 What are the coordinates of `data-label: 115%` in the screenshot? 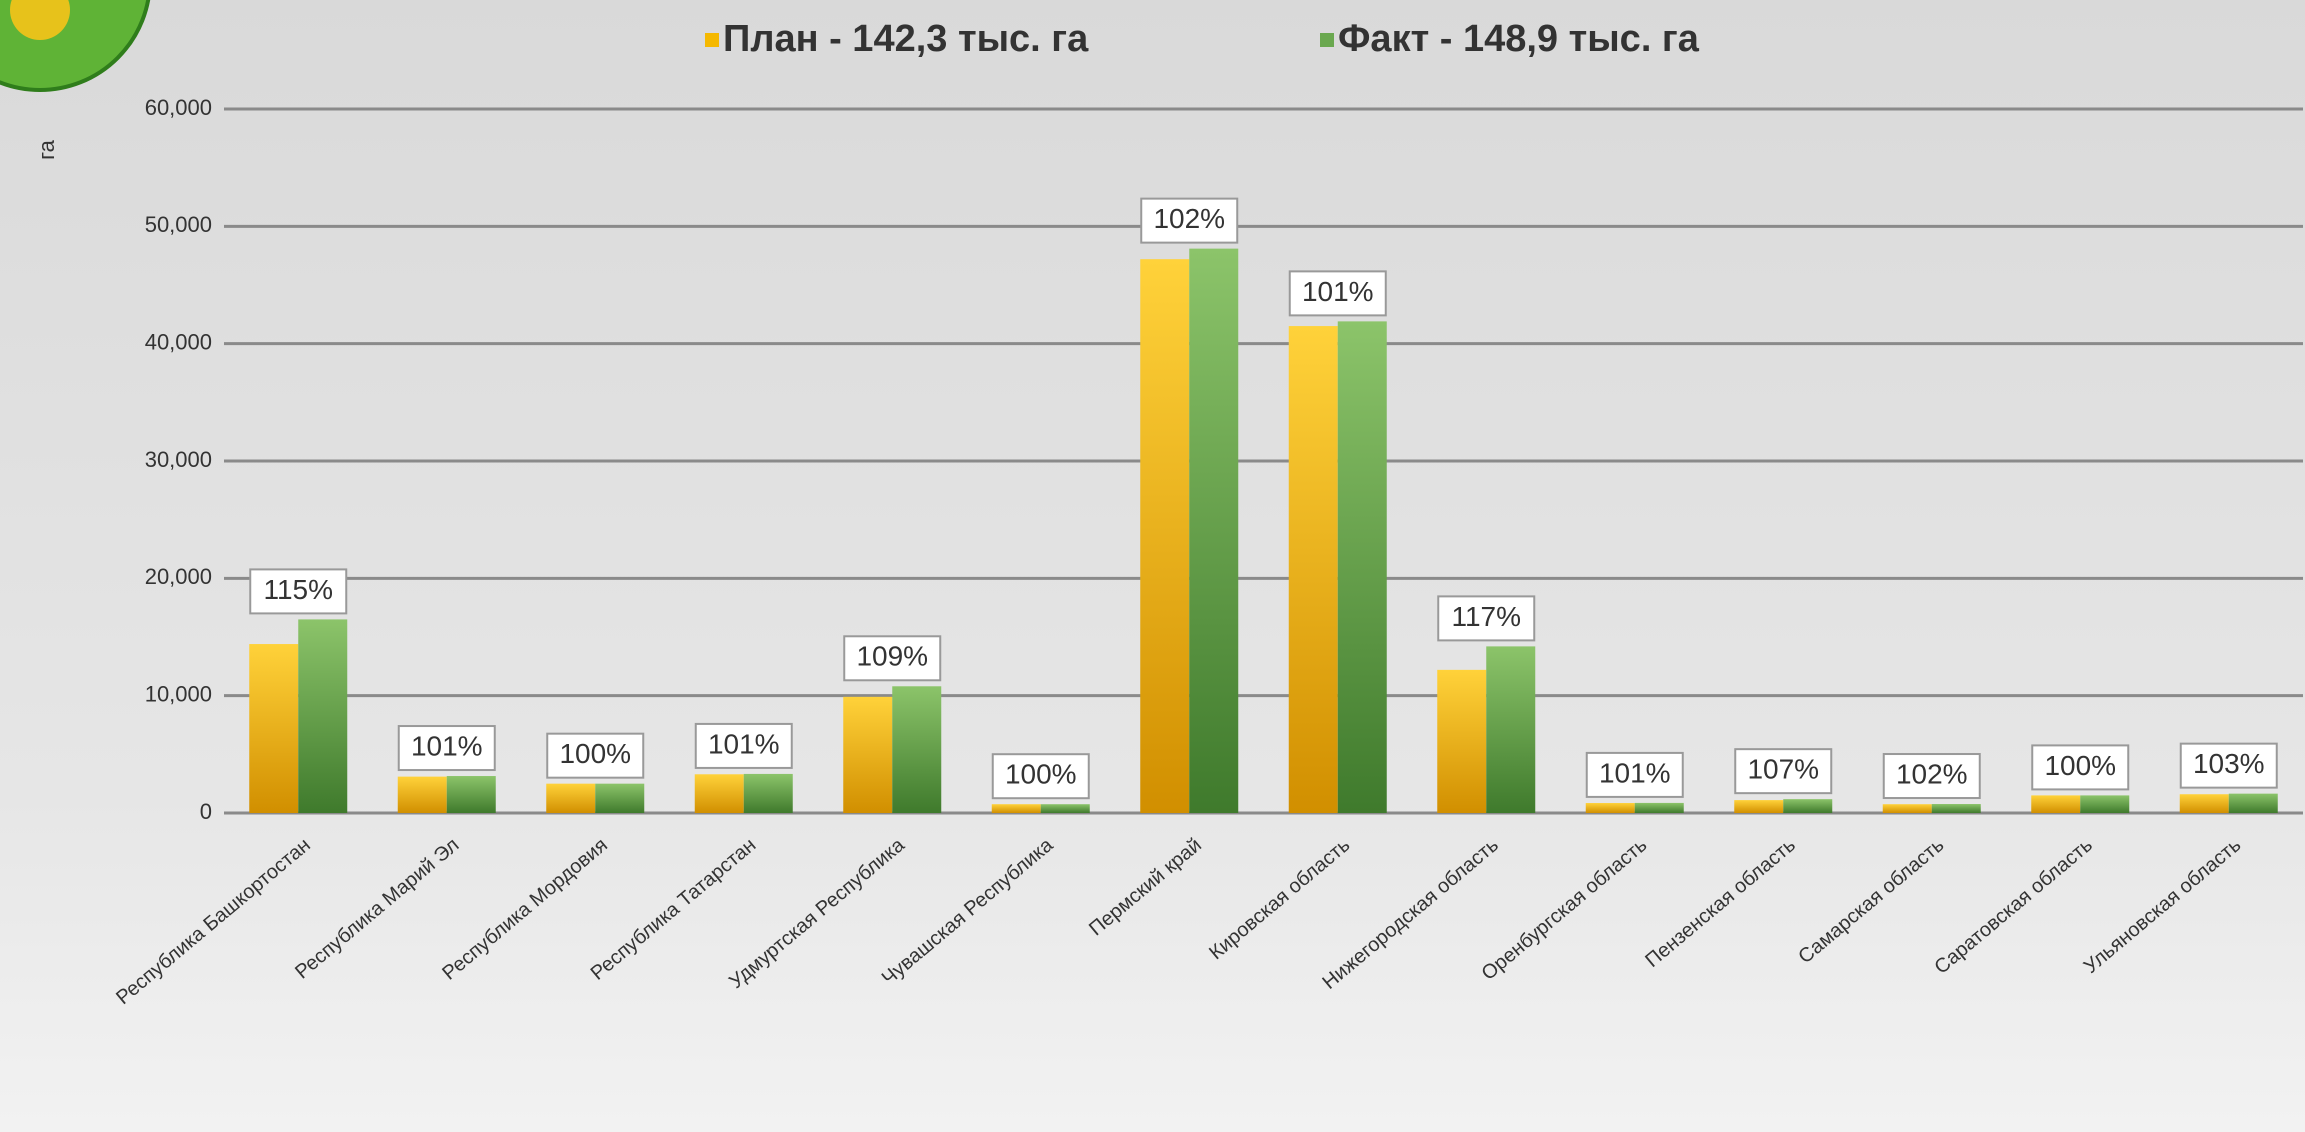 It's located at (298, 589).